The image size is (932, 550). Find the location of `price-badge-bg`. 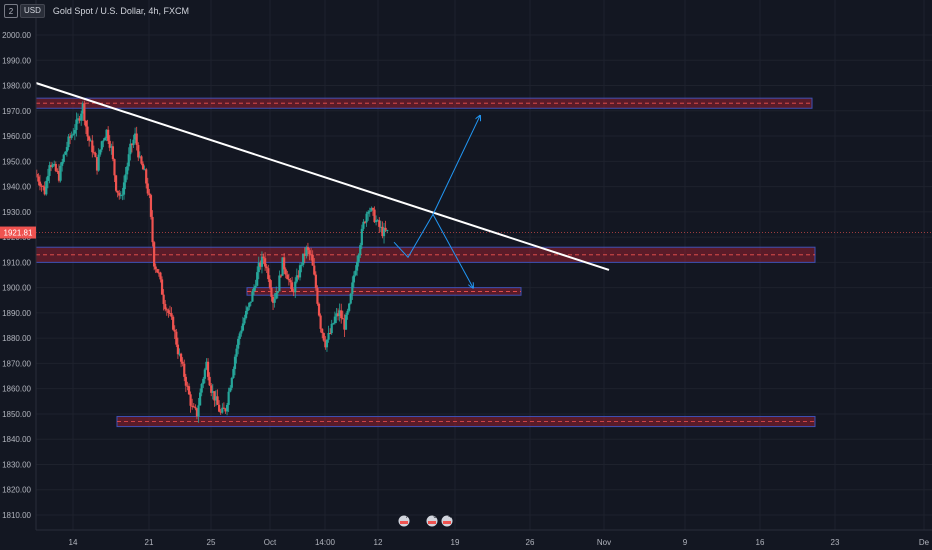

price-badge-bg is located at coordinates (18, 232).